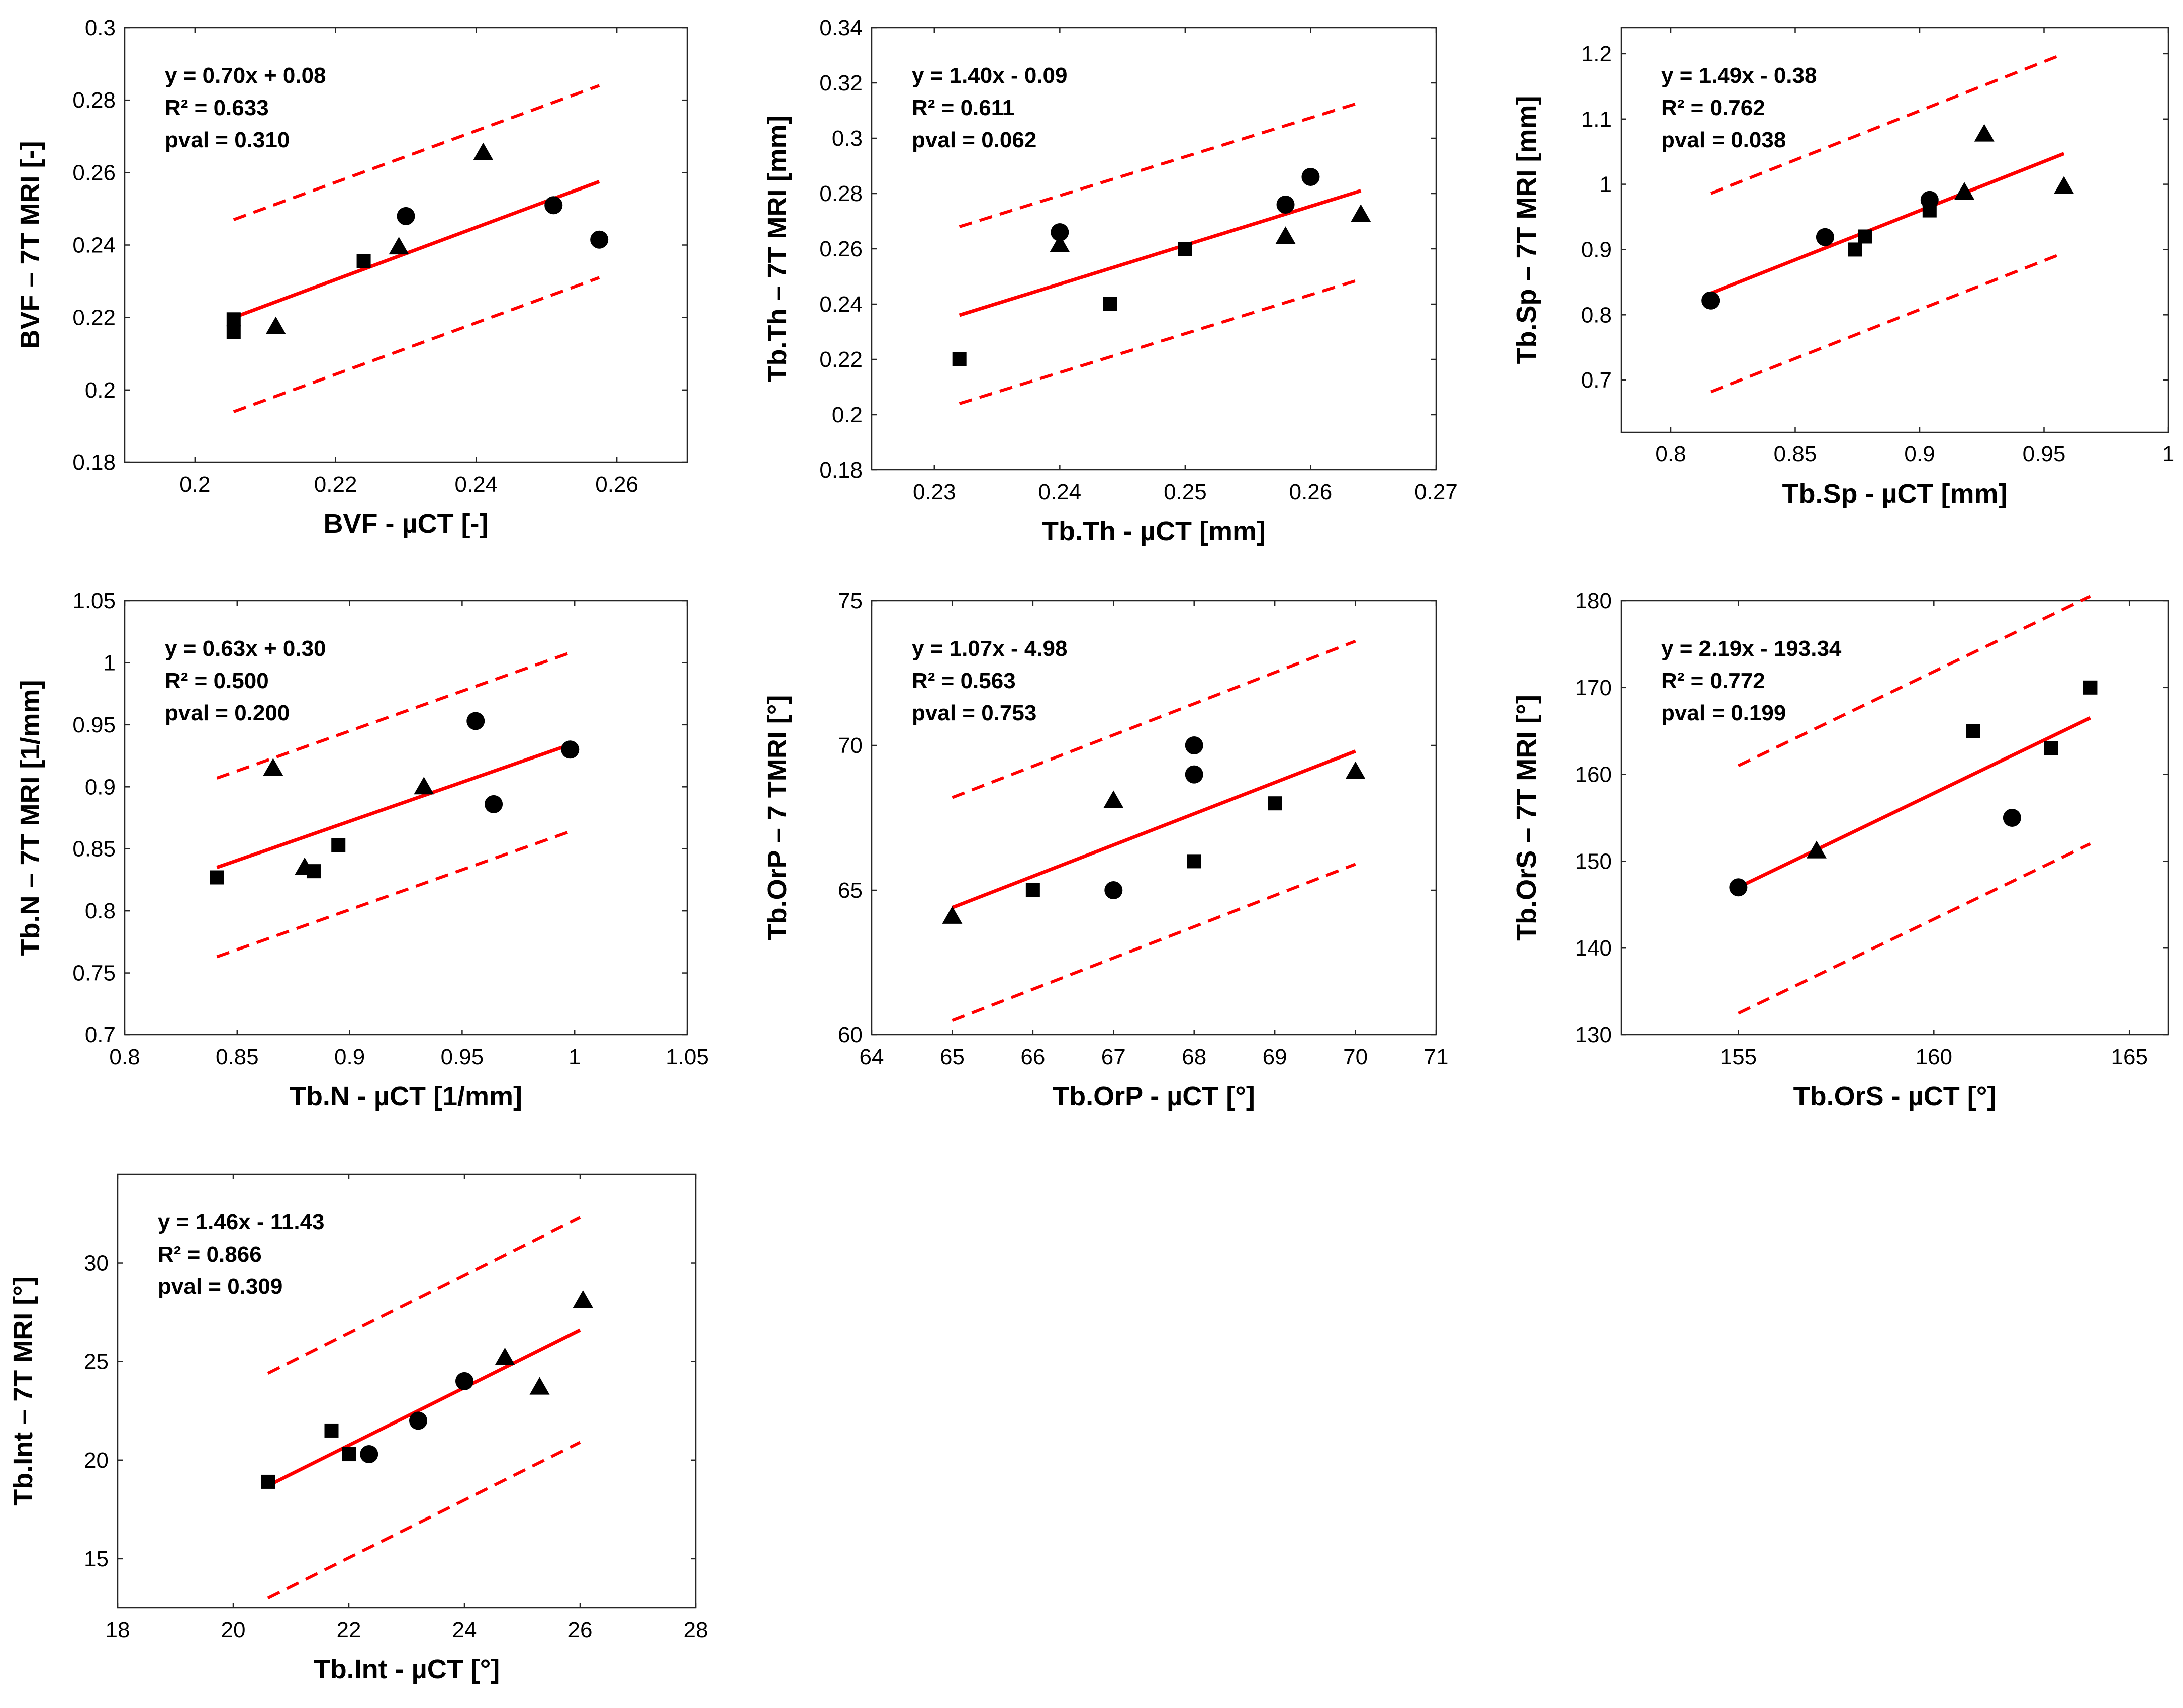 The height and width of the screenshot is (1708, 2183). I want to click on x-tick-label: 0.23, so click(935, 492).